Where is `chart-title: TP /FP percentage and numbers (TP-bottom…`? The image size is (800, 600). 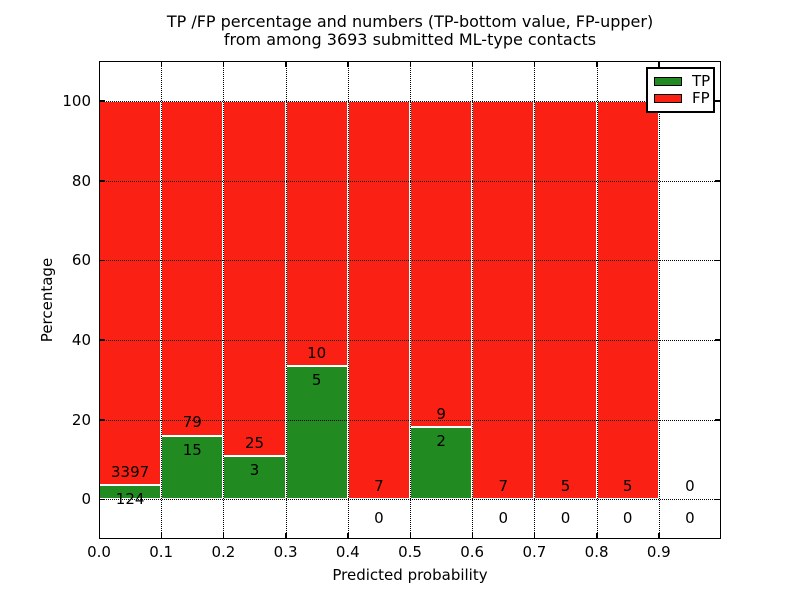 chart-title: TP /FP percentage and numbers (TP-bottom… is located at coordinates (410, 31).